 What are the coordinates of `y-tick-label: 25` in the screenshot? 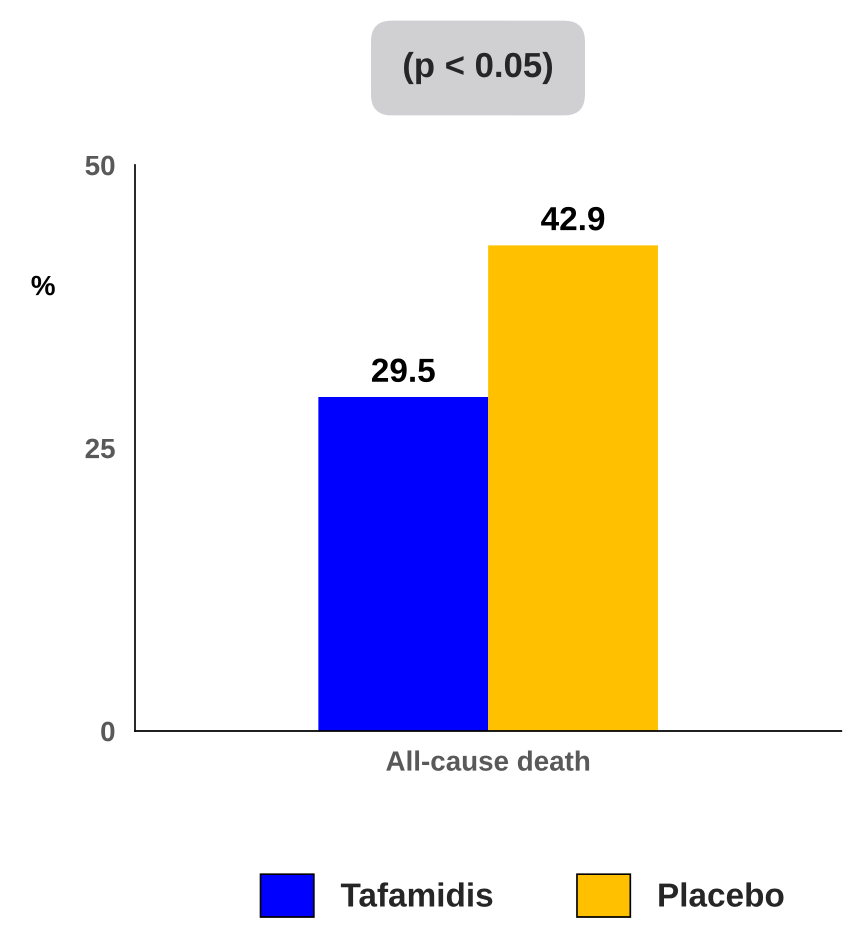 It's located at (100, 448).